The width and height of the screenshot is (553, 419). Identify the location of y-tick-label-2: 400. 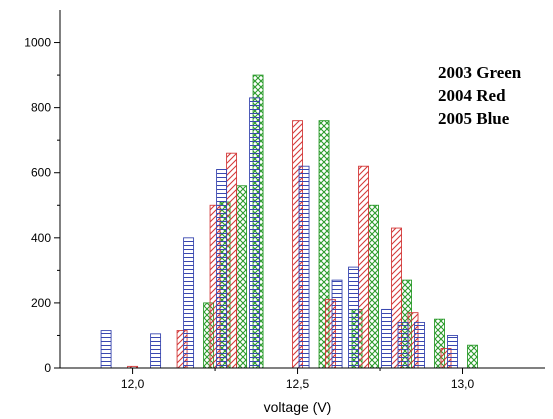
(41, 238).